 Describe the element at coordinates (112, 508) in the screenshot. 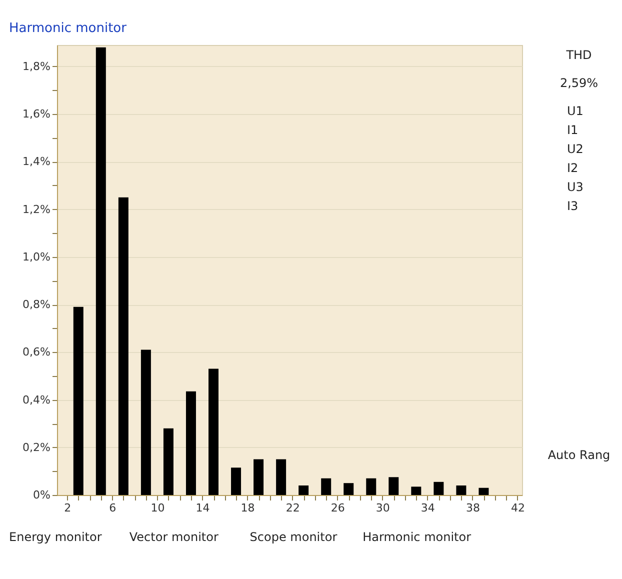

I see `x-tick-label: 6` at that location.